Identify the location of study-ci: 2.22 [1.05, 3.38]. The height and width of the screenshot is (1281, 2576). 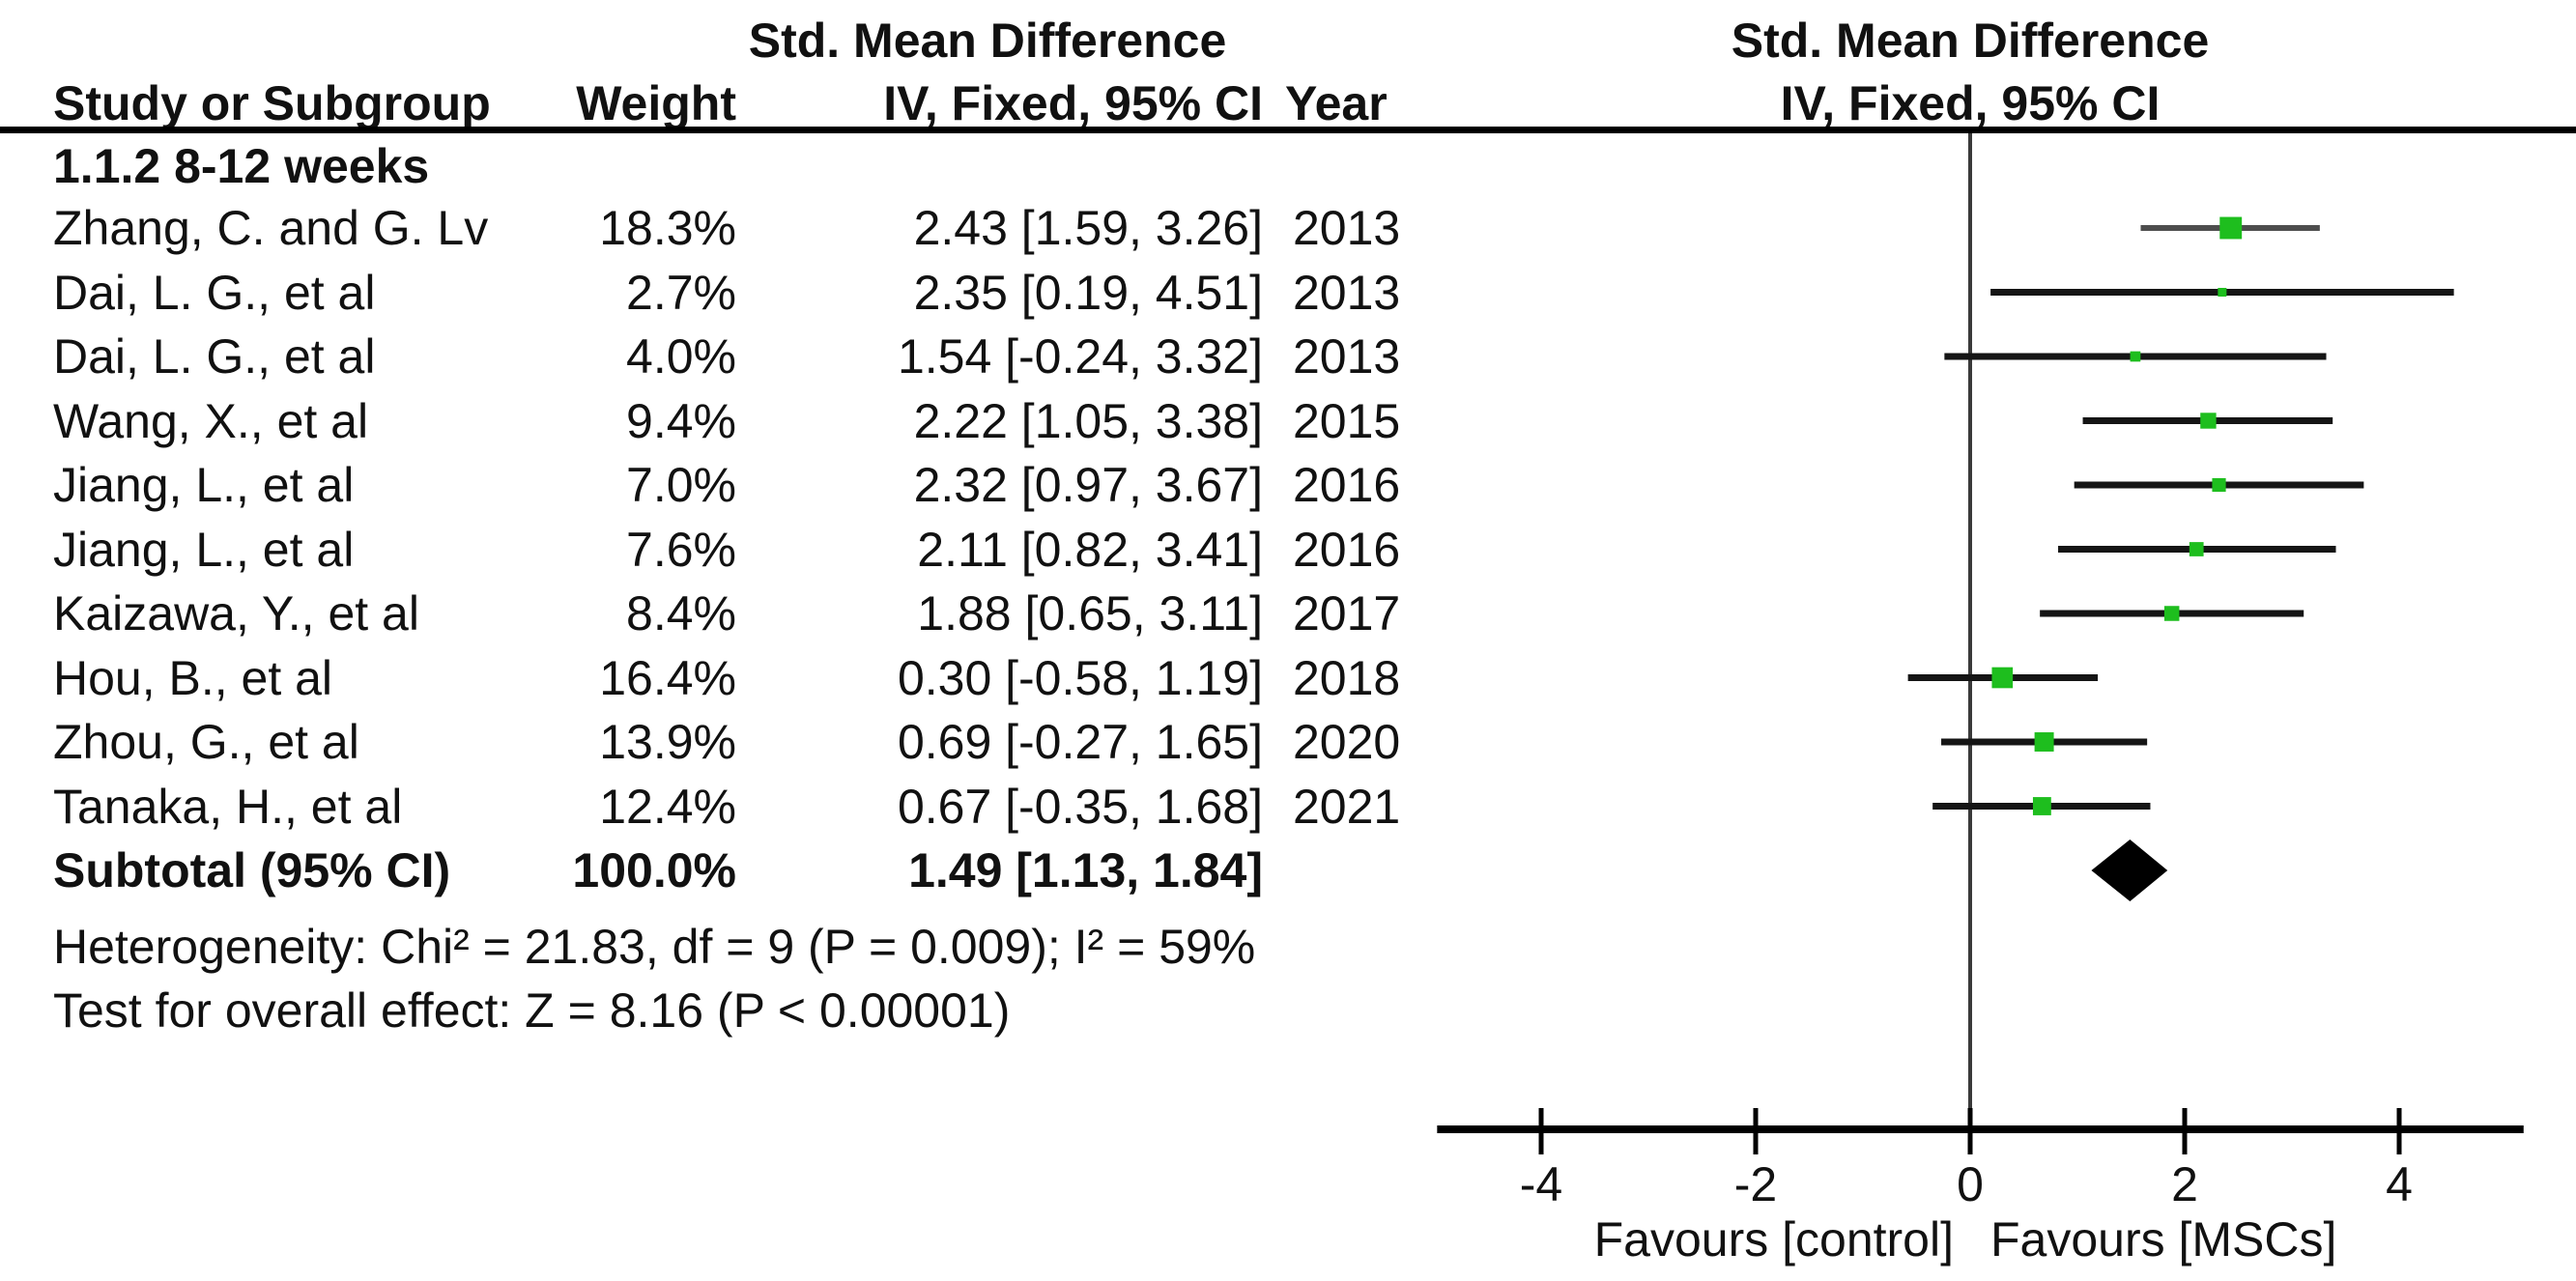
(1088, 420).